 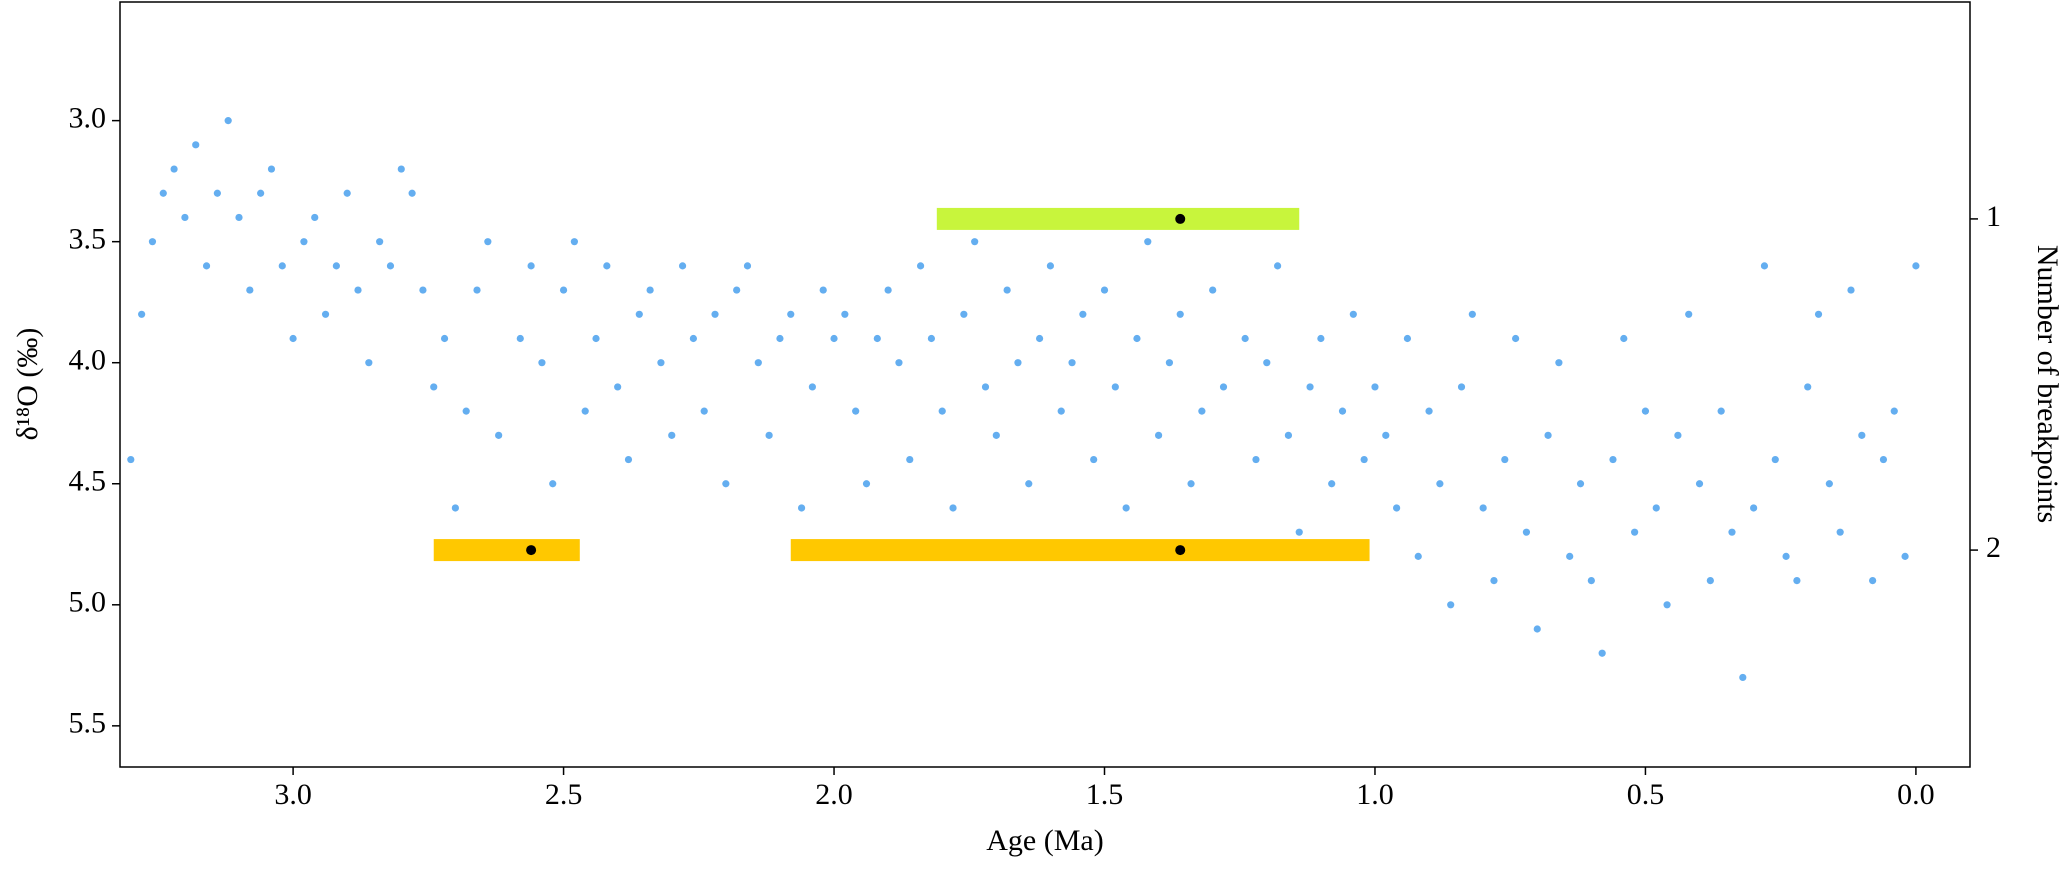 What do you see at coordinates (1646, 794) in the screenshot?
I see `x-tick-label: 0.5` at bounding box center [1646, 794].